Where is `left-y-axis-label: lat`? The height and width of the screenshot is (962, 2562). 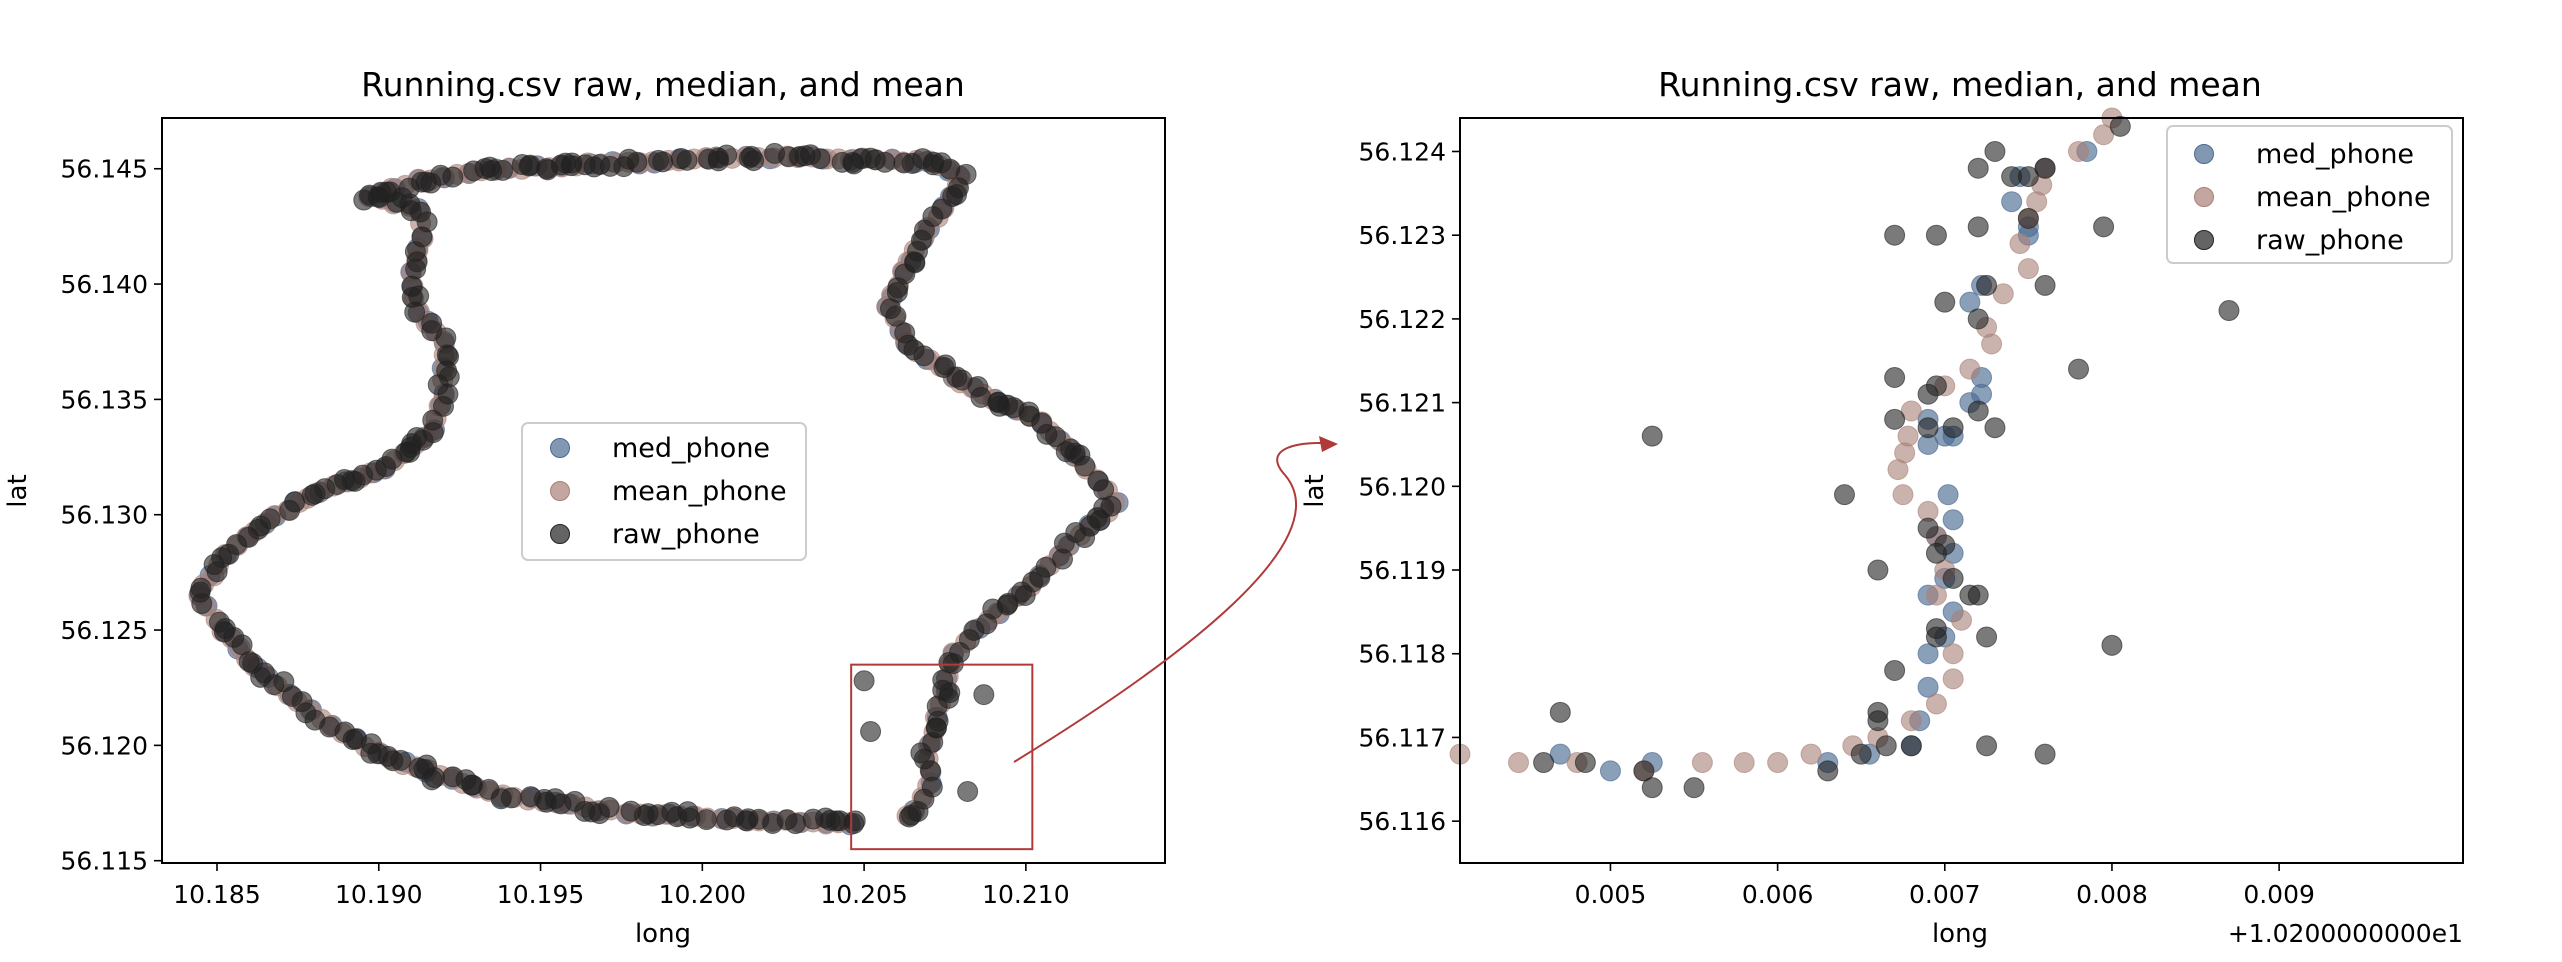 left-y-axis-label: lat is located at coordinates (18, 490).